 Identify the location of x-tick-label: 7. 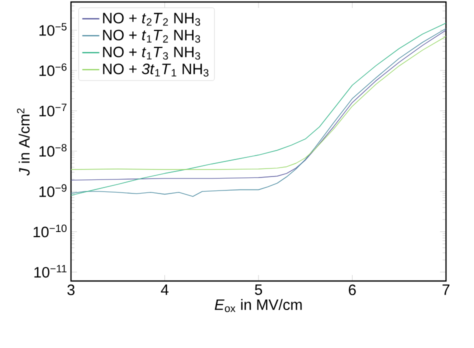
(446, 289).